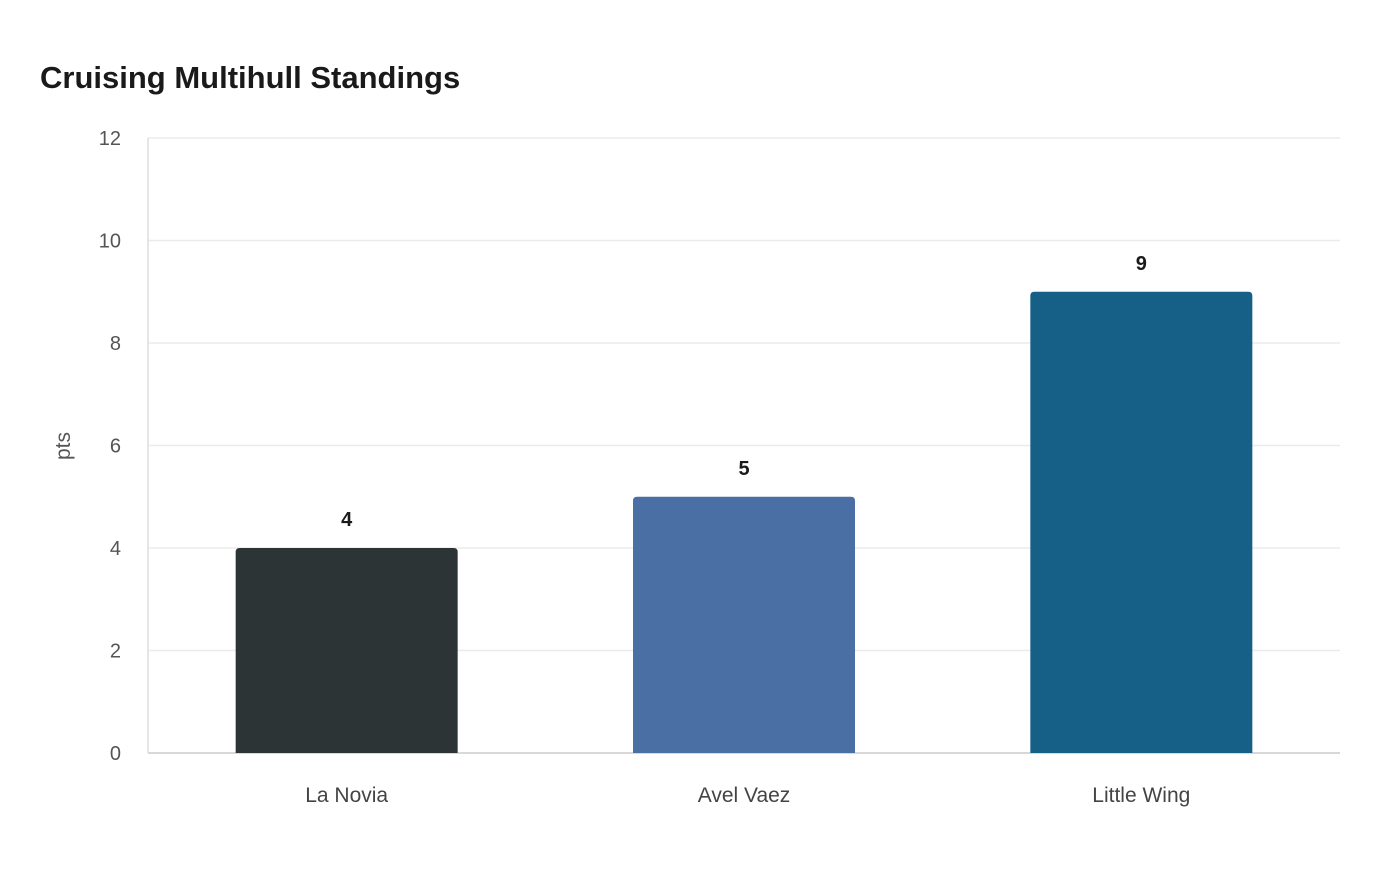 The image size is (1400, 880). What do you see at coordinates (744, 795) in the screenshot?
I see `x-tick-label: Avel Vaez` at bounding box center [744, 795].